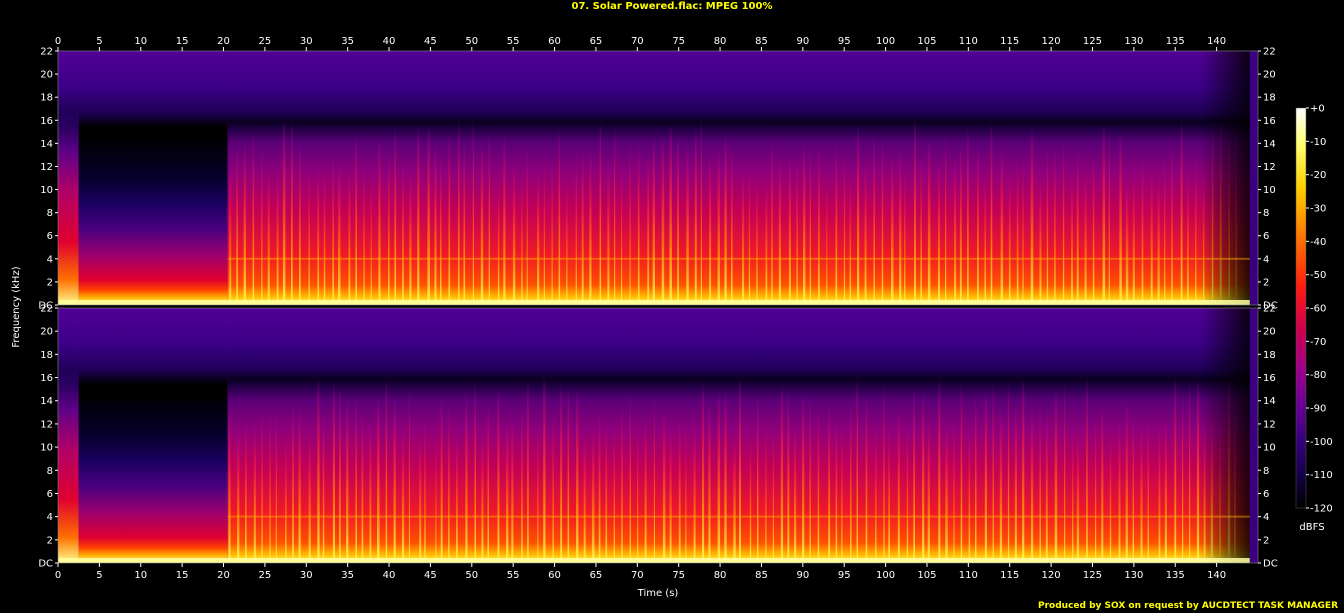  Describe the element at coordinates (1175, 575) in the screenshot. I see `x-tick-label-bottom: 135` at that location.